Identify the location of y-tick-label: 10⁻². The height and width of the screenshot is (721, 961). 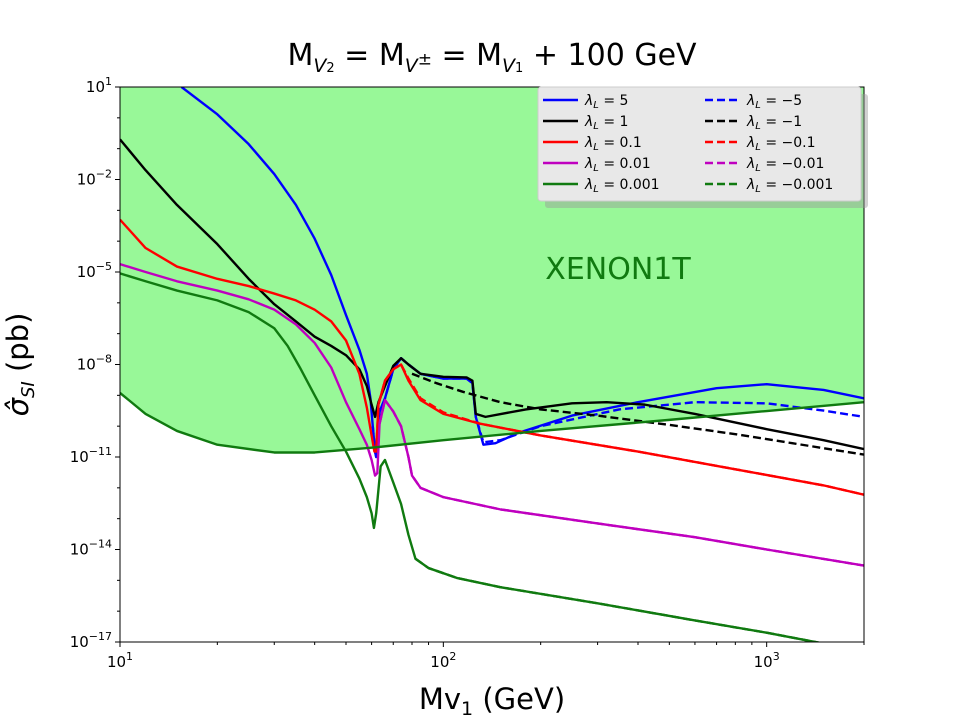
(94, 178).